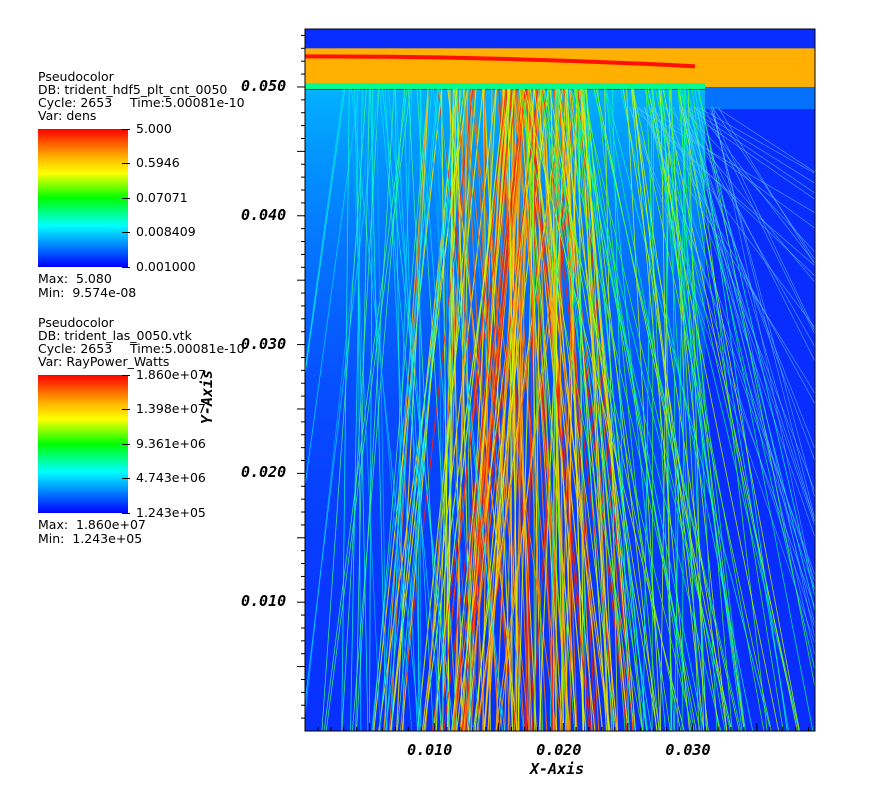 This screenshot has width=878, height=786. I want to click on colorbar-tick: 5.000, so click(147, 129).